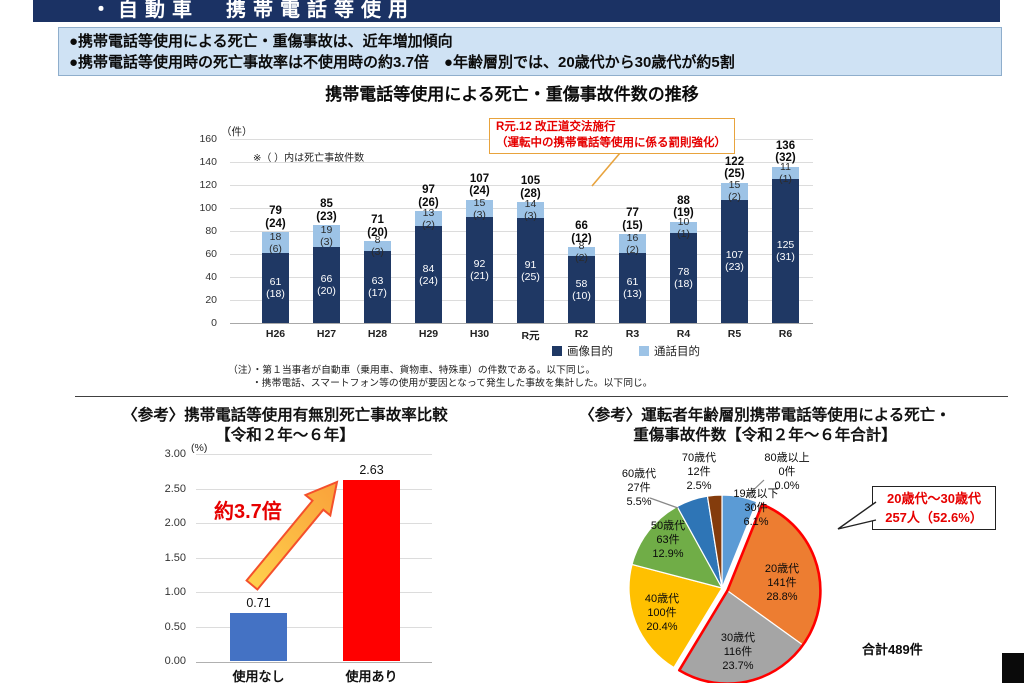 This screenshot has width=1024, height=683. I want to click on footnote-line-1: （注）・第１当事者が自動車（乗用車、貨物車、特殊車）の件数である。以下同じ。, so click(412, 370).